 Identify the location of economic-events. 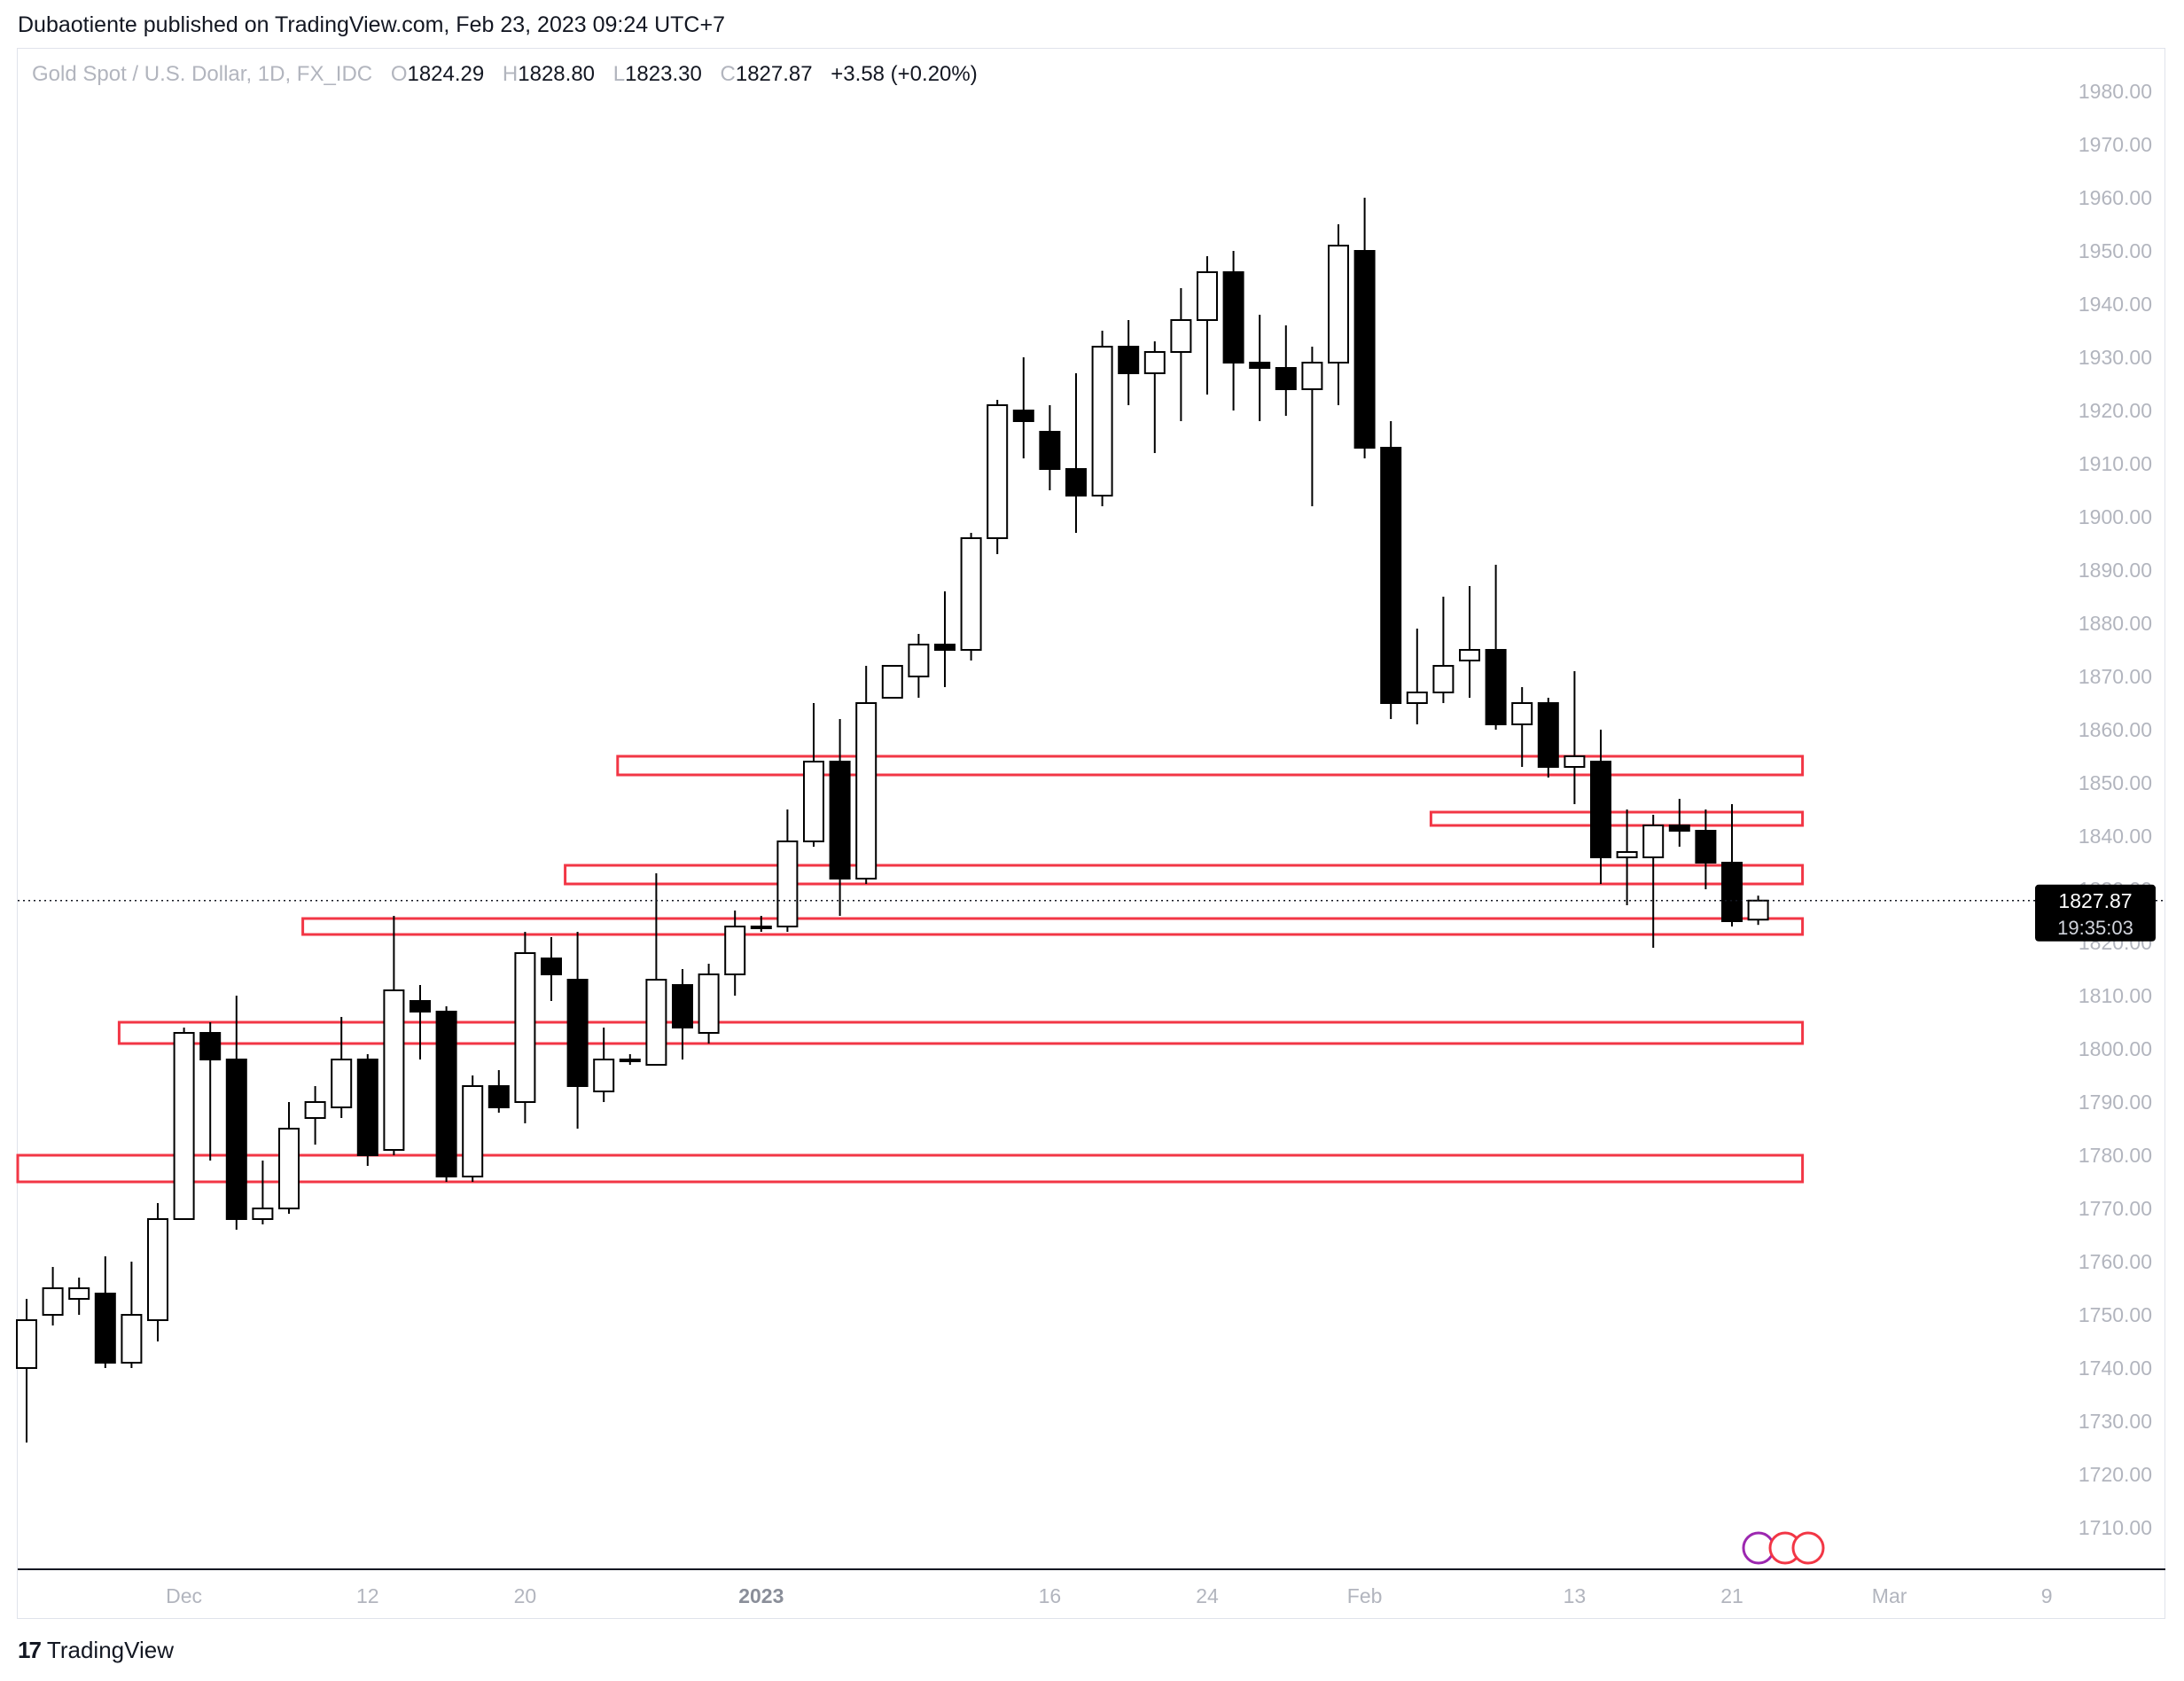
(1783, 1548).